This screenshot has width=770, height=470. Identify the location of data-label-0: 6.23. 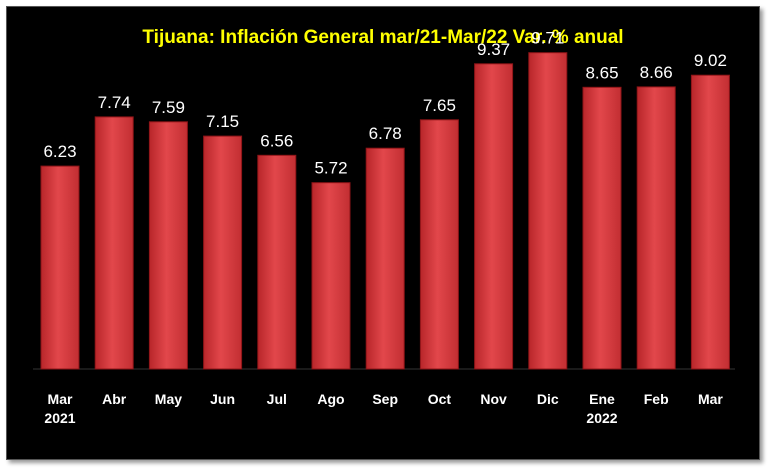
(59, 151).